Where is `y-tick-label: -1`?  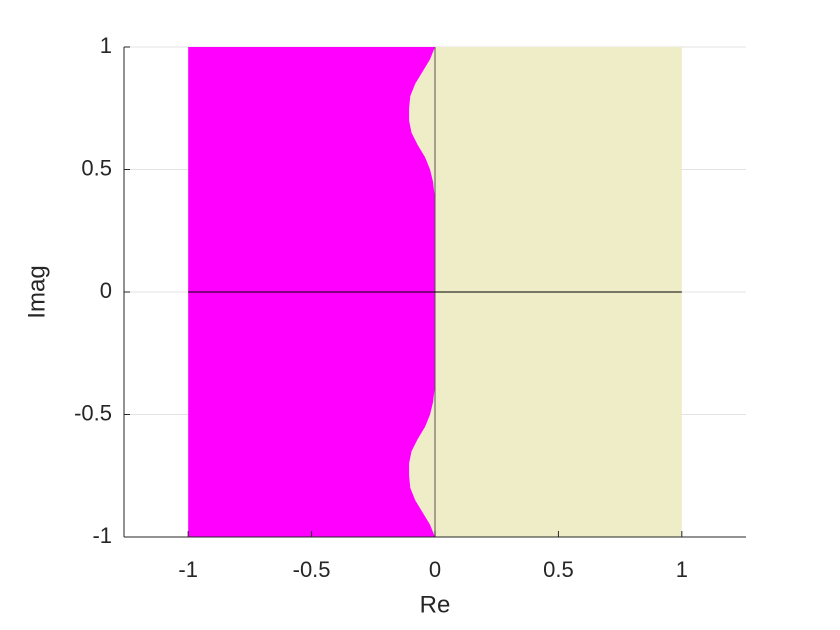 y-tick-label: -1 is located at coordinates (102, 535).